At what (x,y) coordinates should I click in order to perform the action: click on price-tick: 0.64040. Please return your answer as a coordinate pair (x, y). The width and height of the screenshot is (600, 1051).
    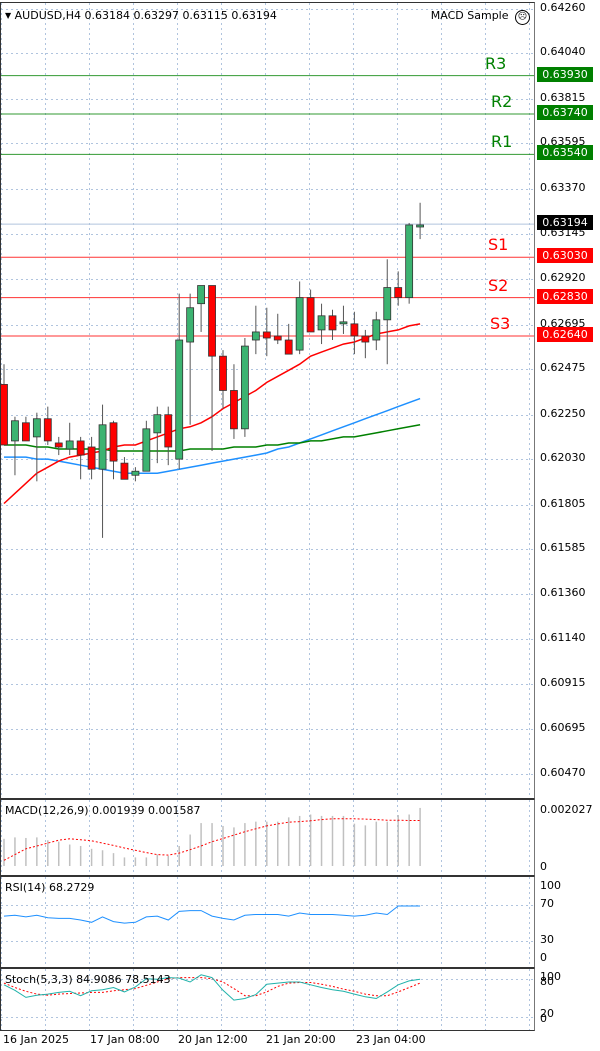
    Looking at the image, I should click on (563, 52).